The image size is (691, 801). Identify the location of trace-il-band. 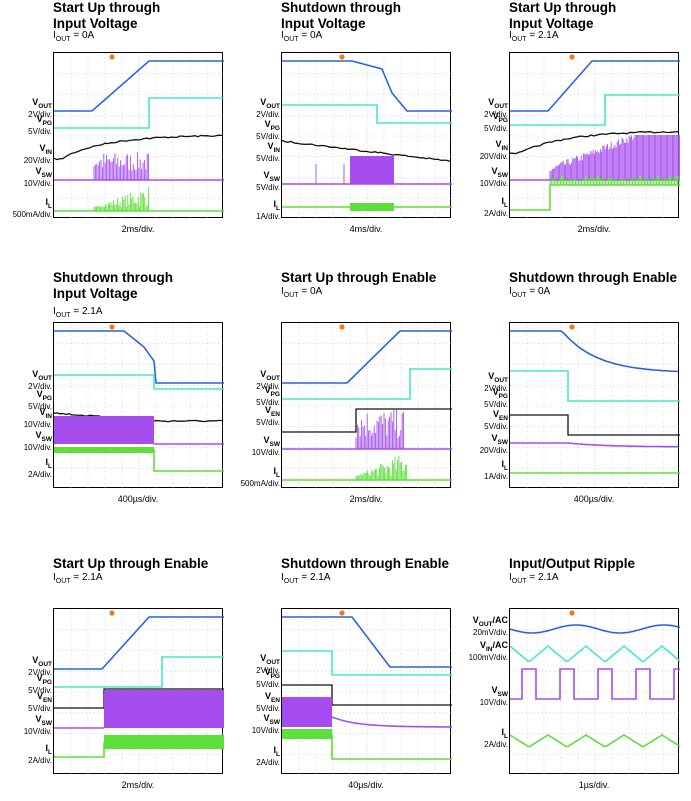
(164, 742).